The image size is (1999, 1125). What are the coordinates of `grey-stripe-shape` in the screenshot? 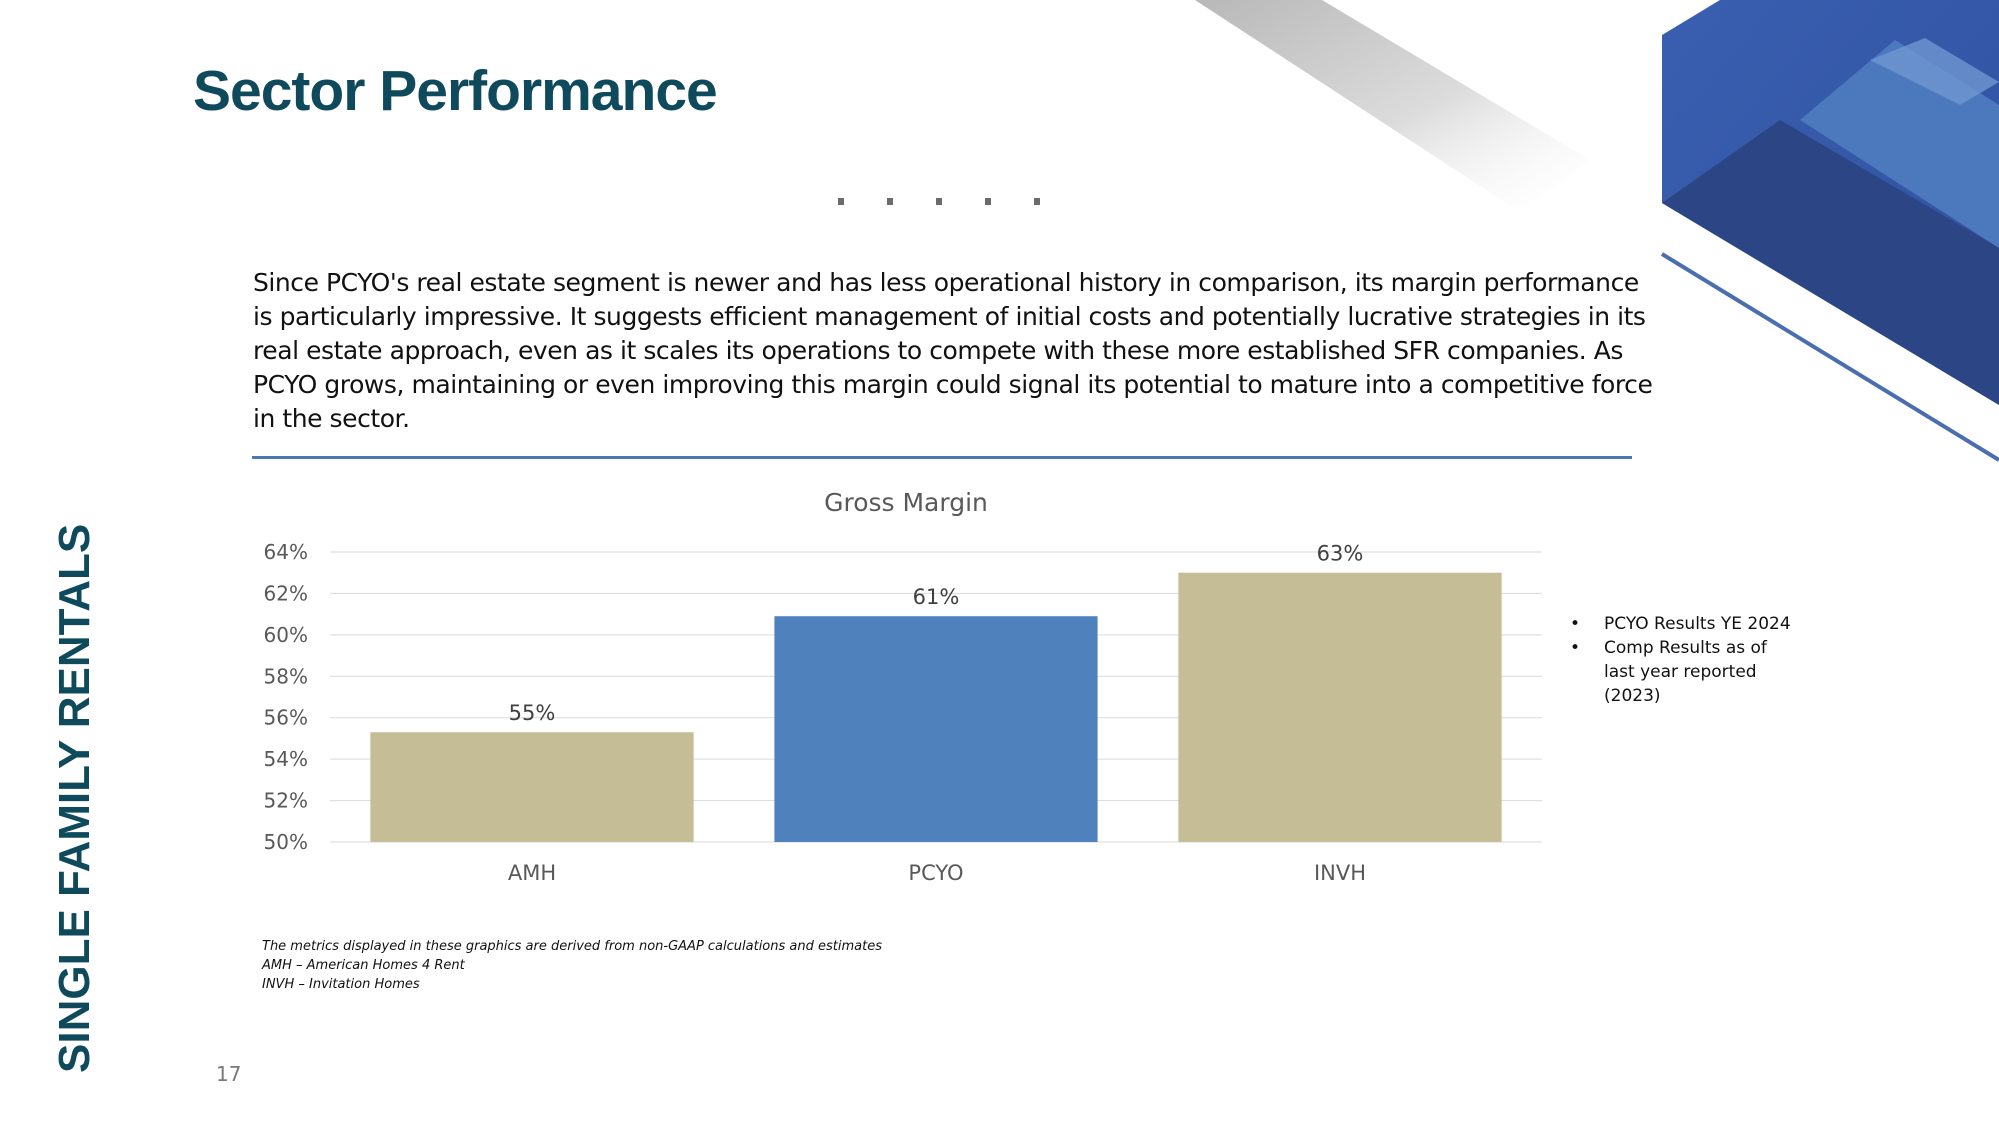 It's located at (1392, 106).